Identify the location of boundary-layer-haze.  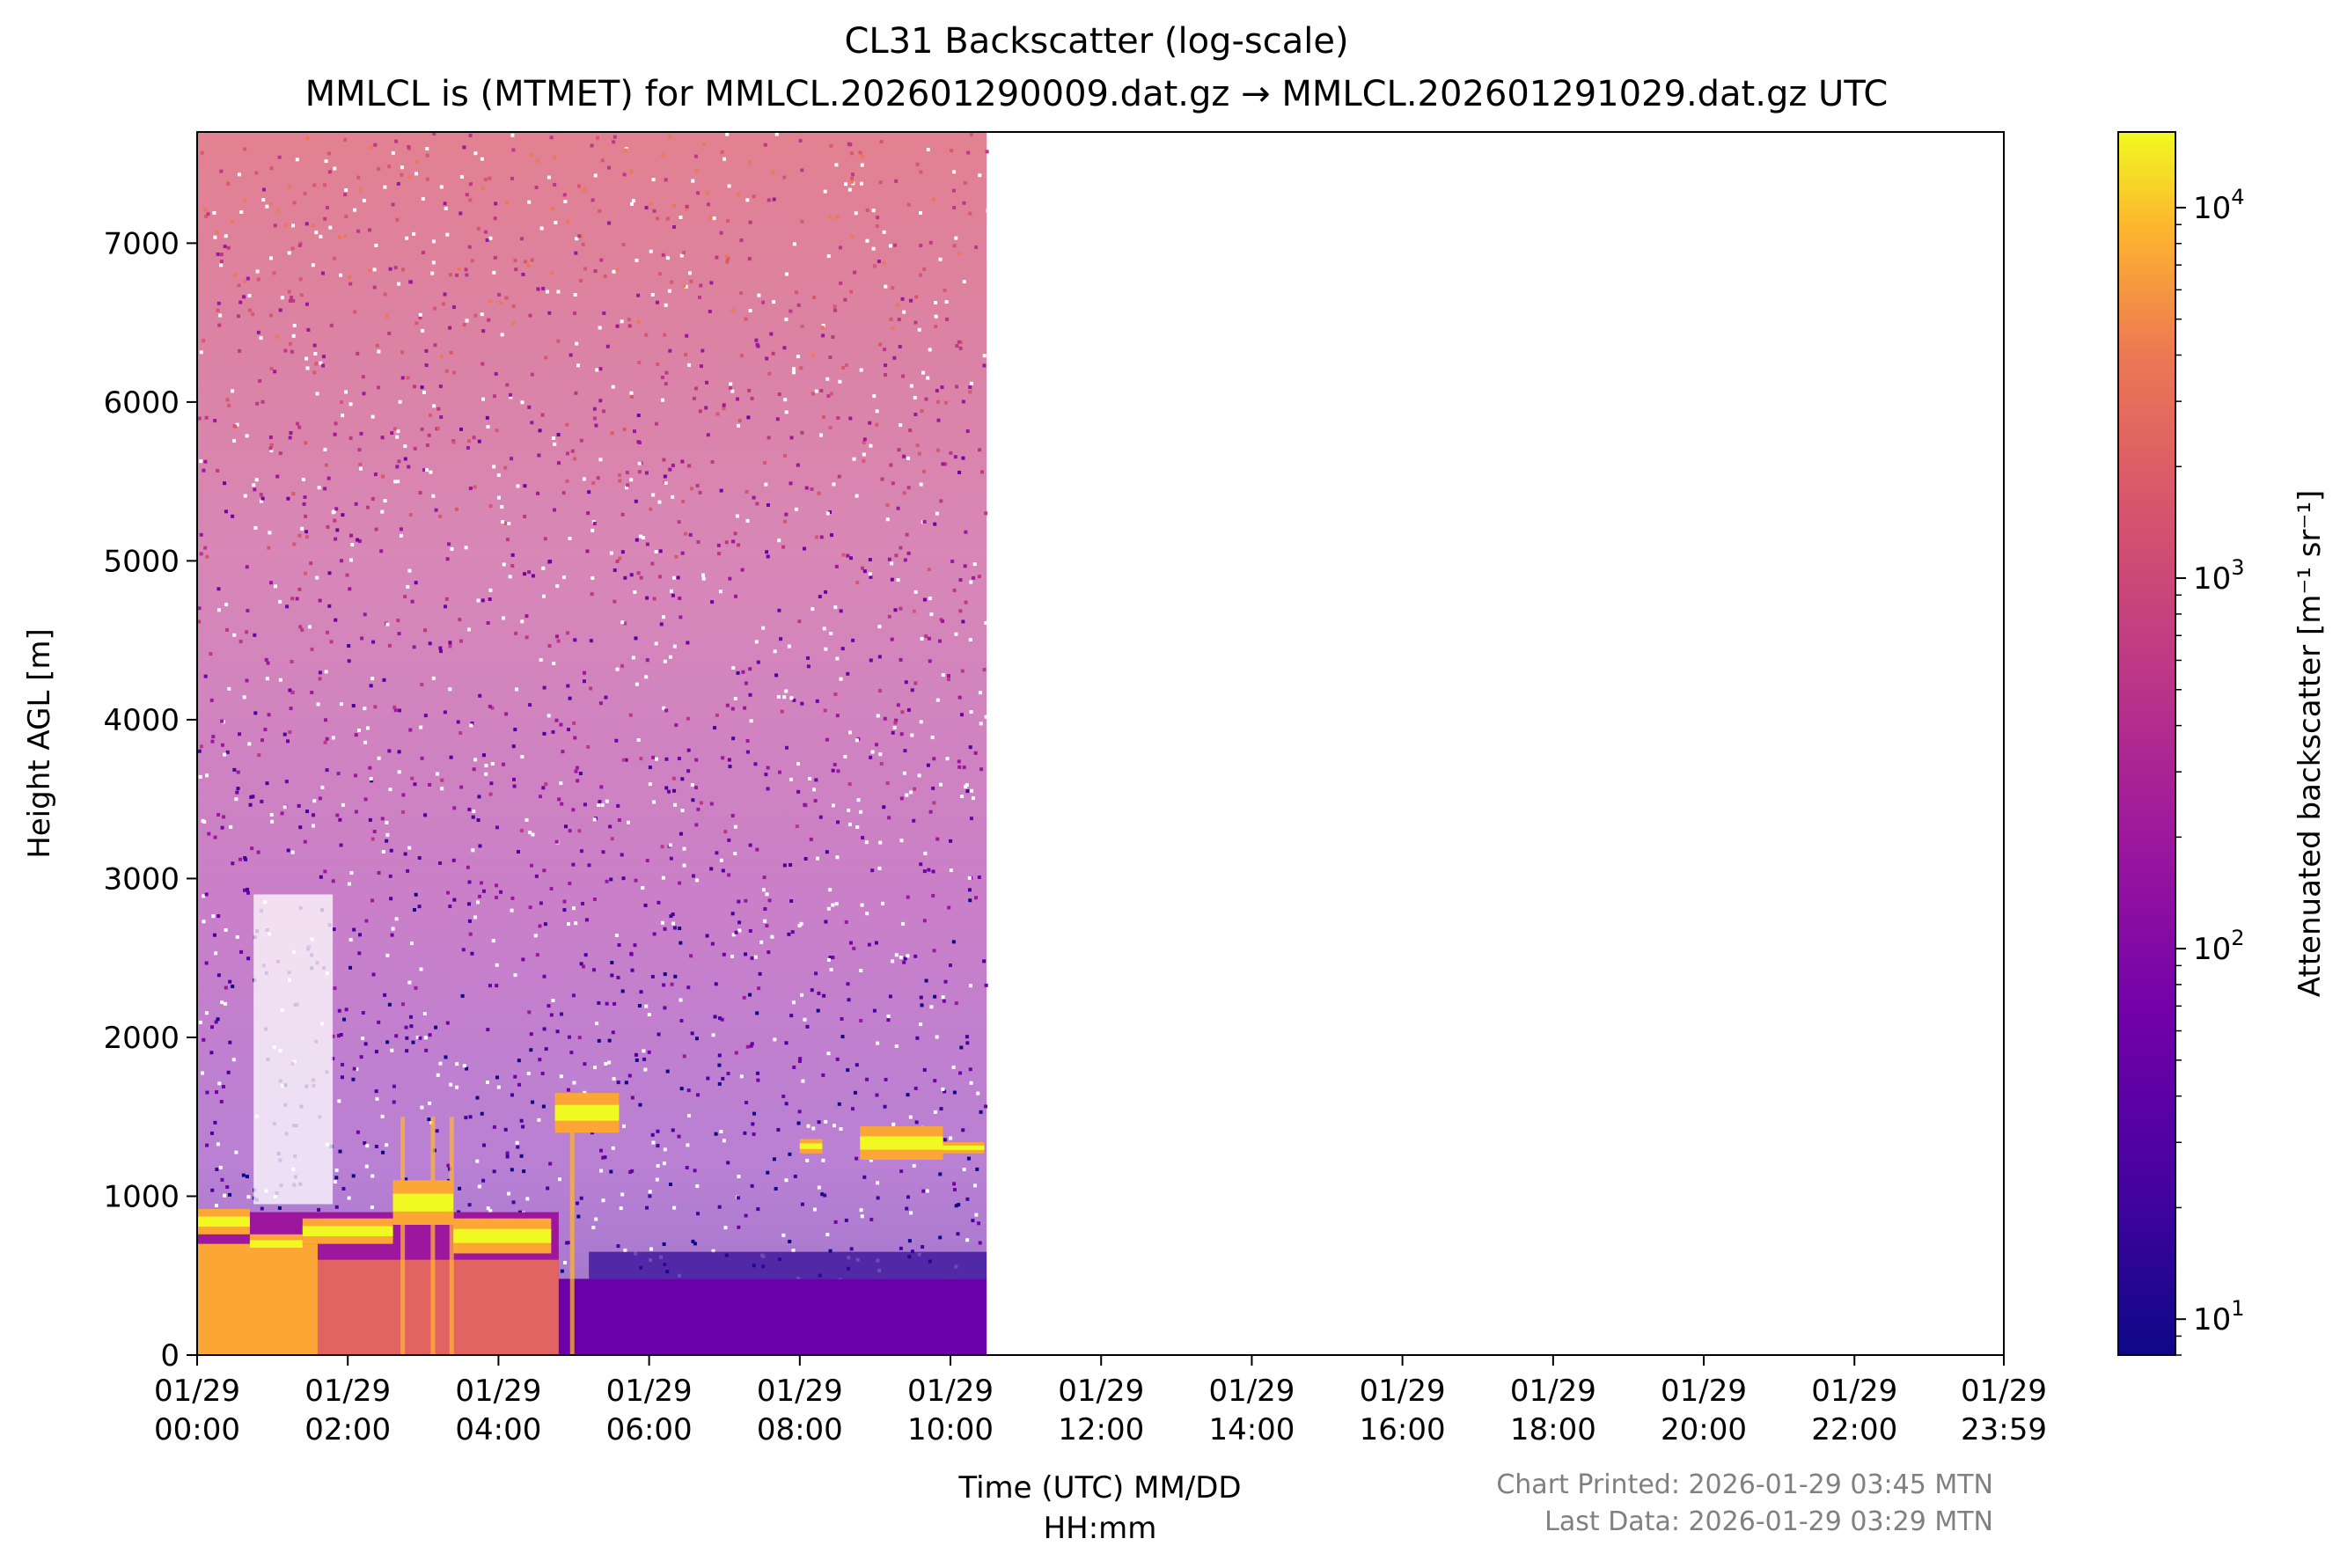
(788, 1265).